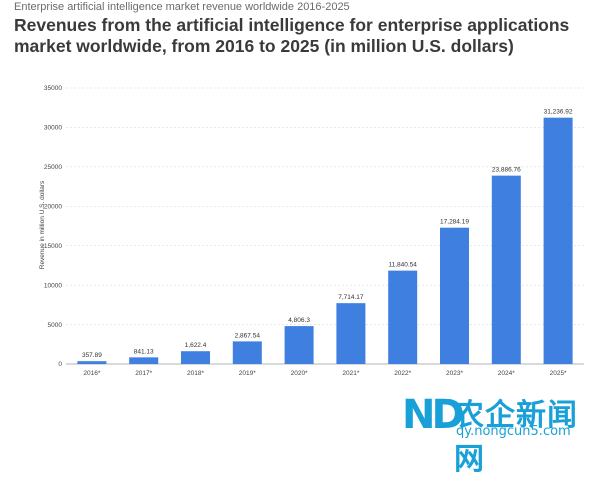 The image size is (600, 478). Describe the element at coordinates (351, 297) in the screenshot. I see `value-label: 7,714.17` at that location.